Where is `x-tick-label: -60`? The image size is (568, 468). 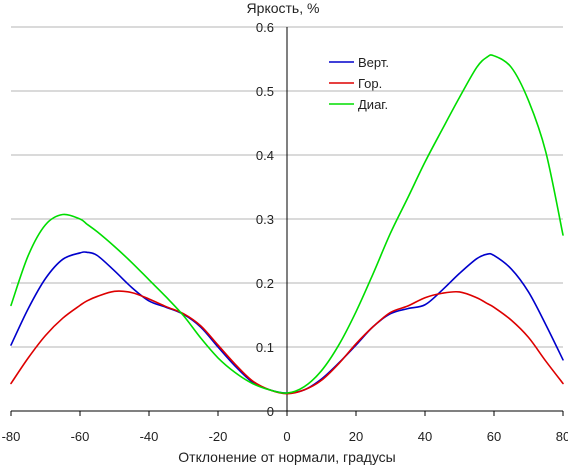
x-tick-label: -60 is located at coordinates (80, 436).